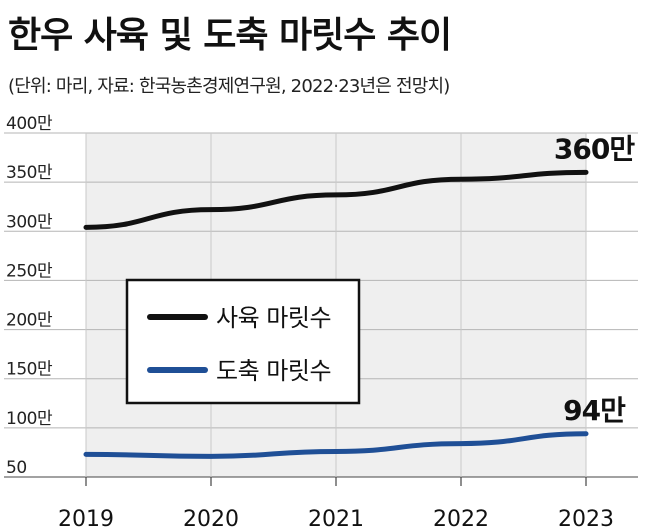 The height and width of the screenshot is (530, 647). I want to click on end-value-label: 360만, so click(594, 148).